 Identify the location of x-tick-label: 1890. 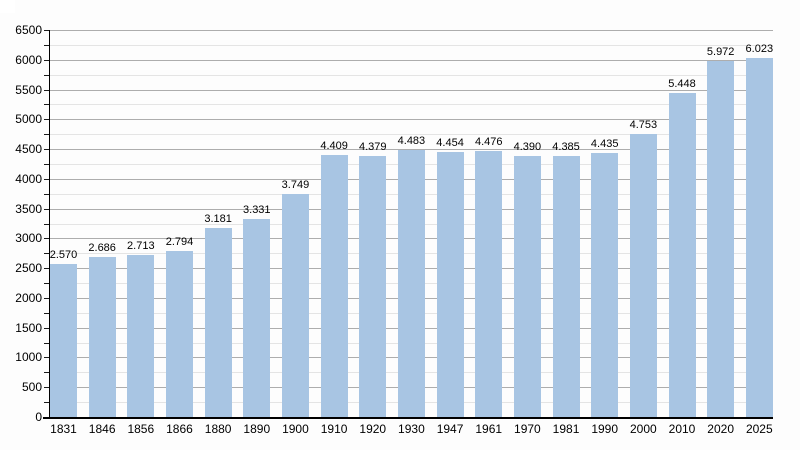
(257, 429).